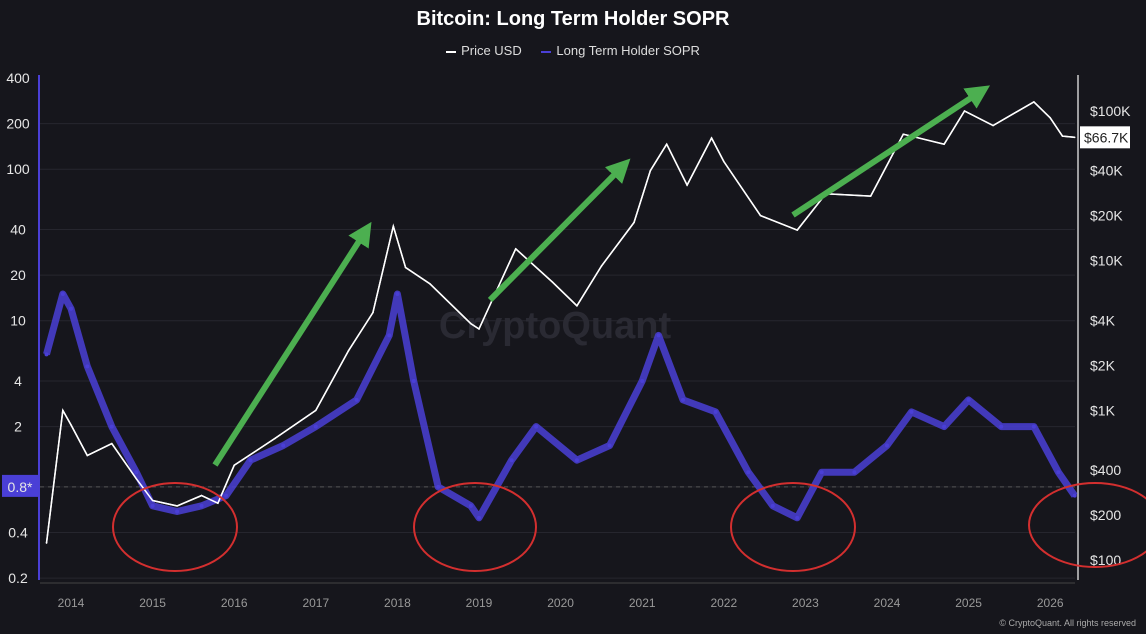 The height and width of the screenshot is (634, 1146). Describe the element at coordinates (18, 230) in the screenshot. I see `left-axis-tick-label: 40` at that location.